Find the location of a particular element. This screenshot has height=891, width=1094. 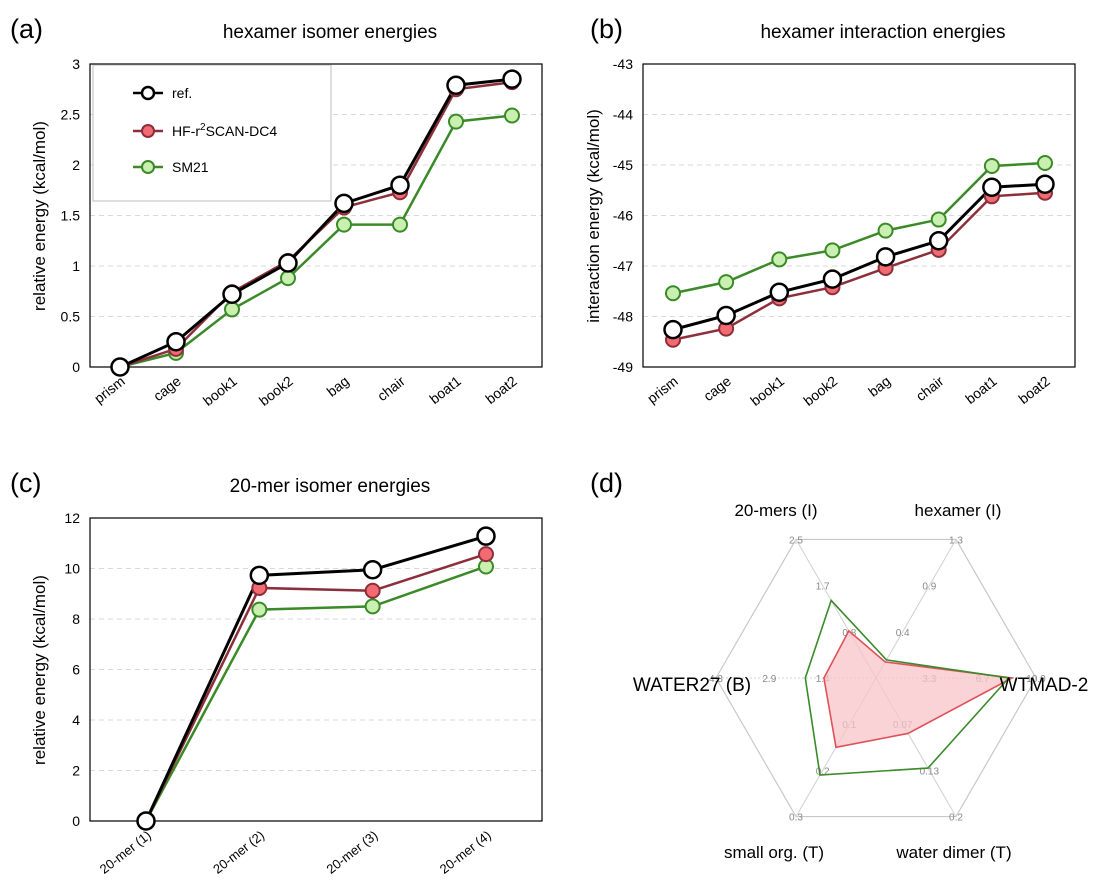

panel-label-c: (c) is located at coordinates (25, 483).